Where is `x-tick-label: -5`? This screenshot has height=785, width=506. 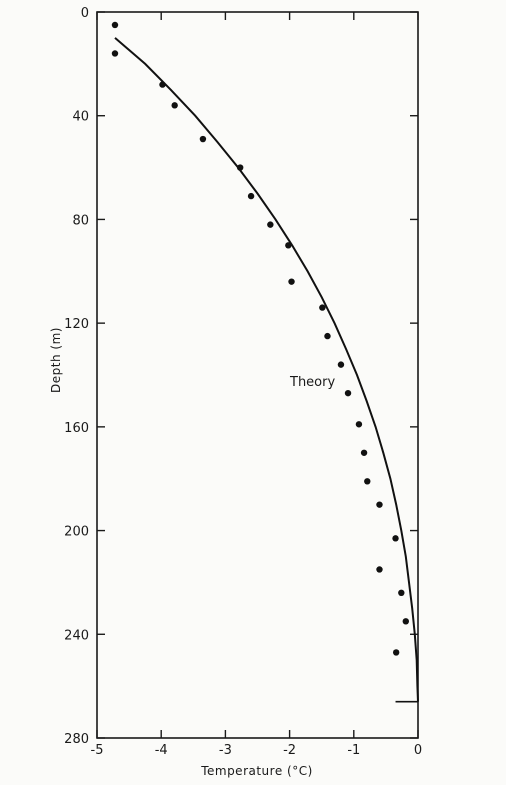 x-tick-label: -5 is located at coordinates (97, 750).